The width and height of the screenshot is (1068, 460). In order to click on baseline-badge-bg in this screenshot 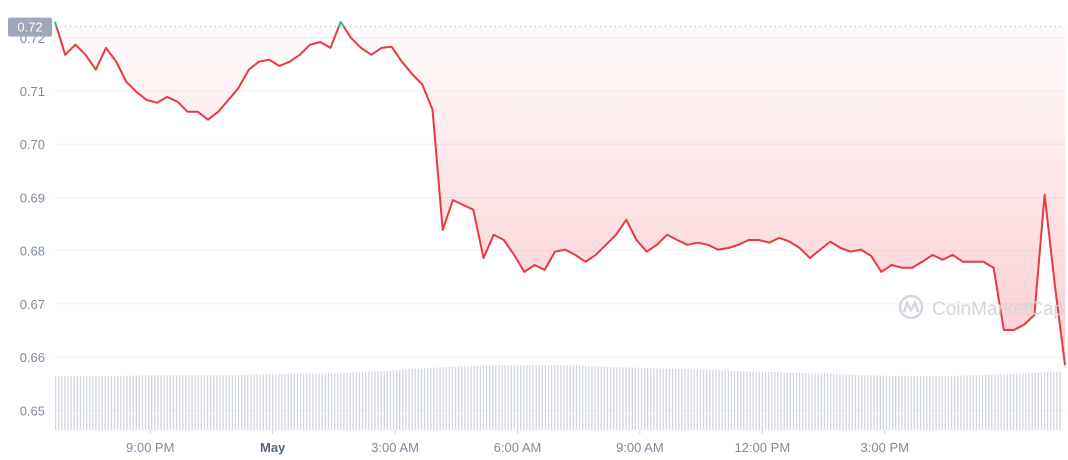, I will do `click(30, 27)`.